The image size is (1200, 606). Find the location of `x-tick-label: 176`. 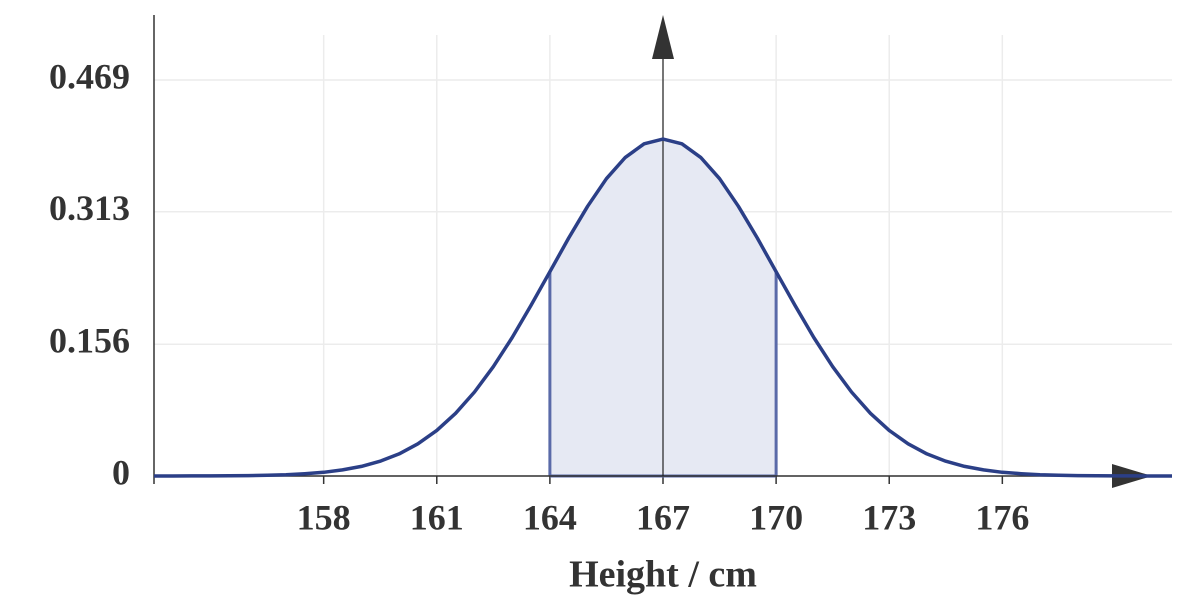

x-tick-label: 176 is located at coordinates (1002, 517).